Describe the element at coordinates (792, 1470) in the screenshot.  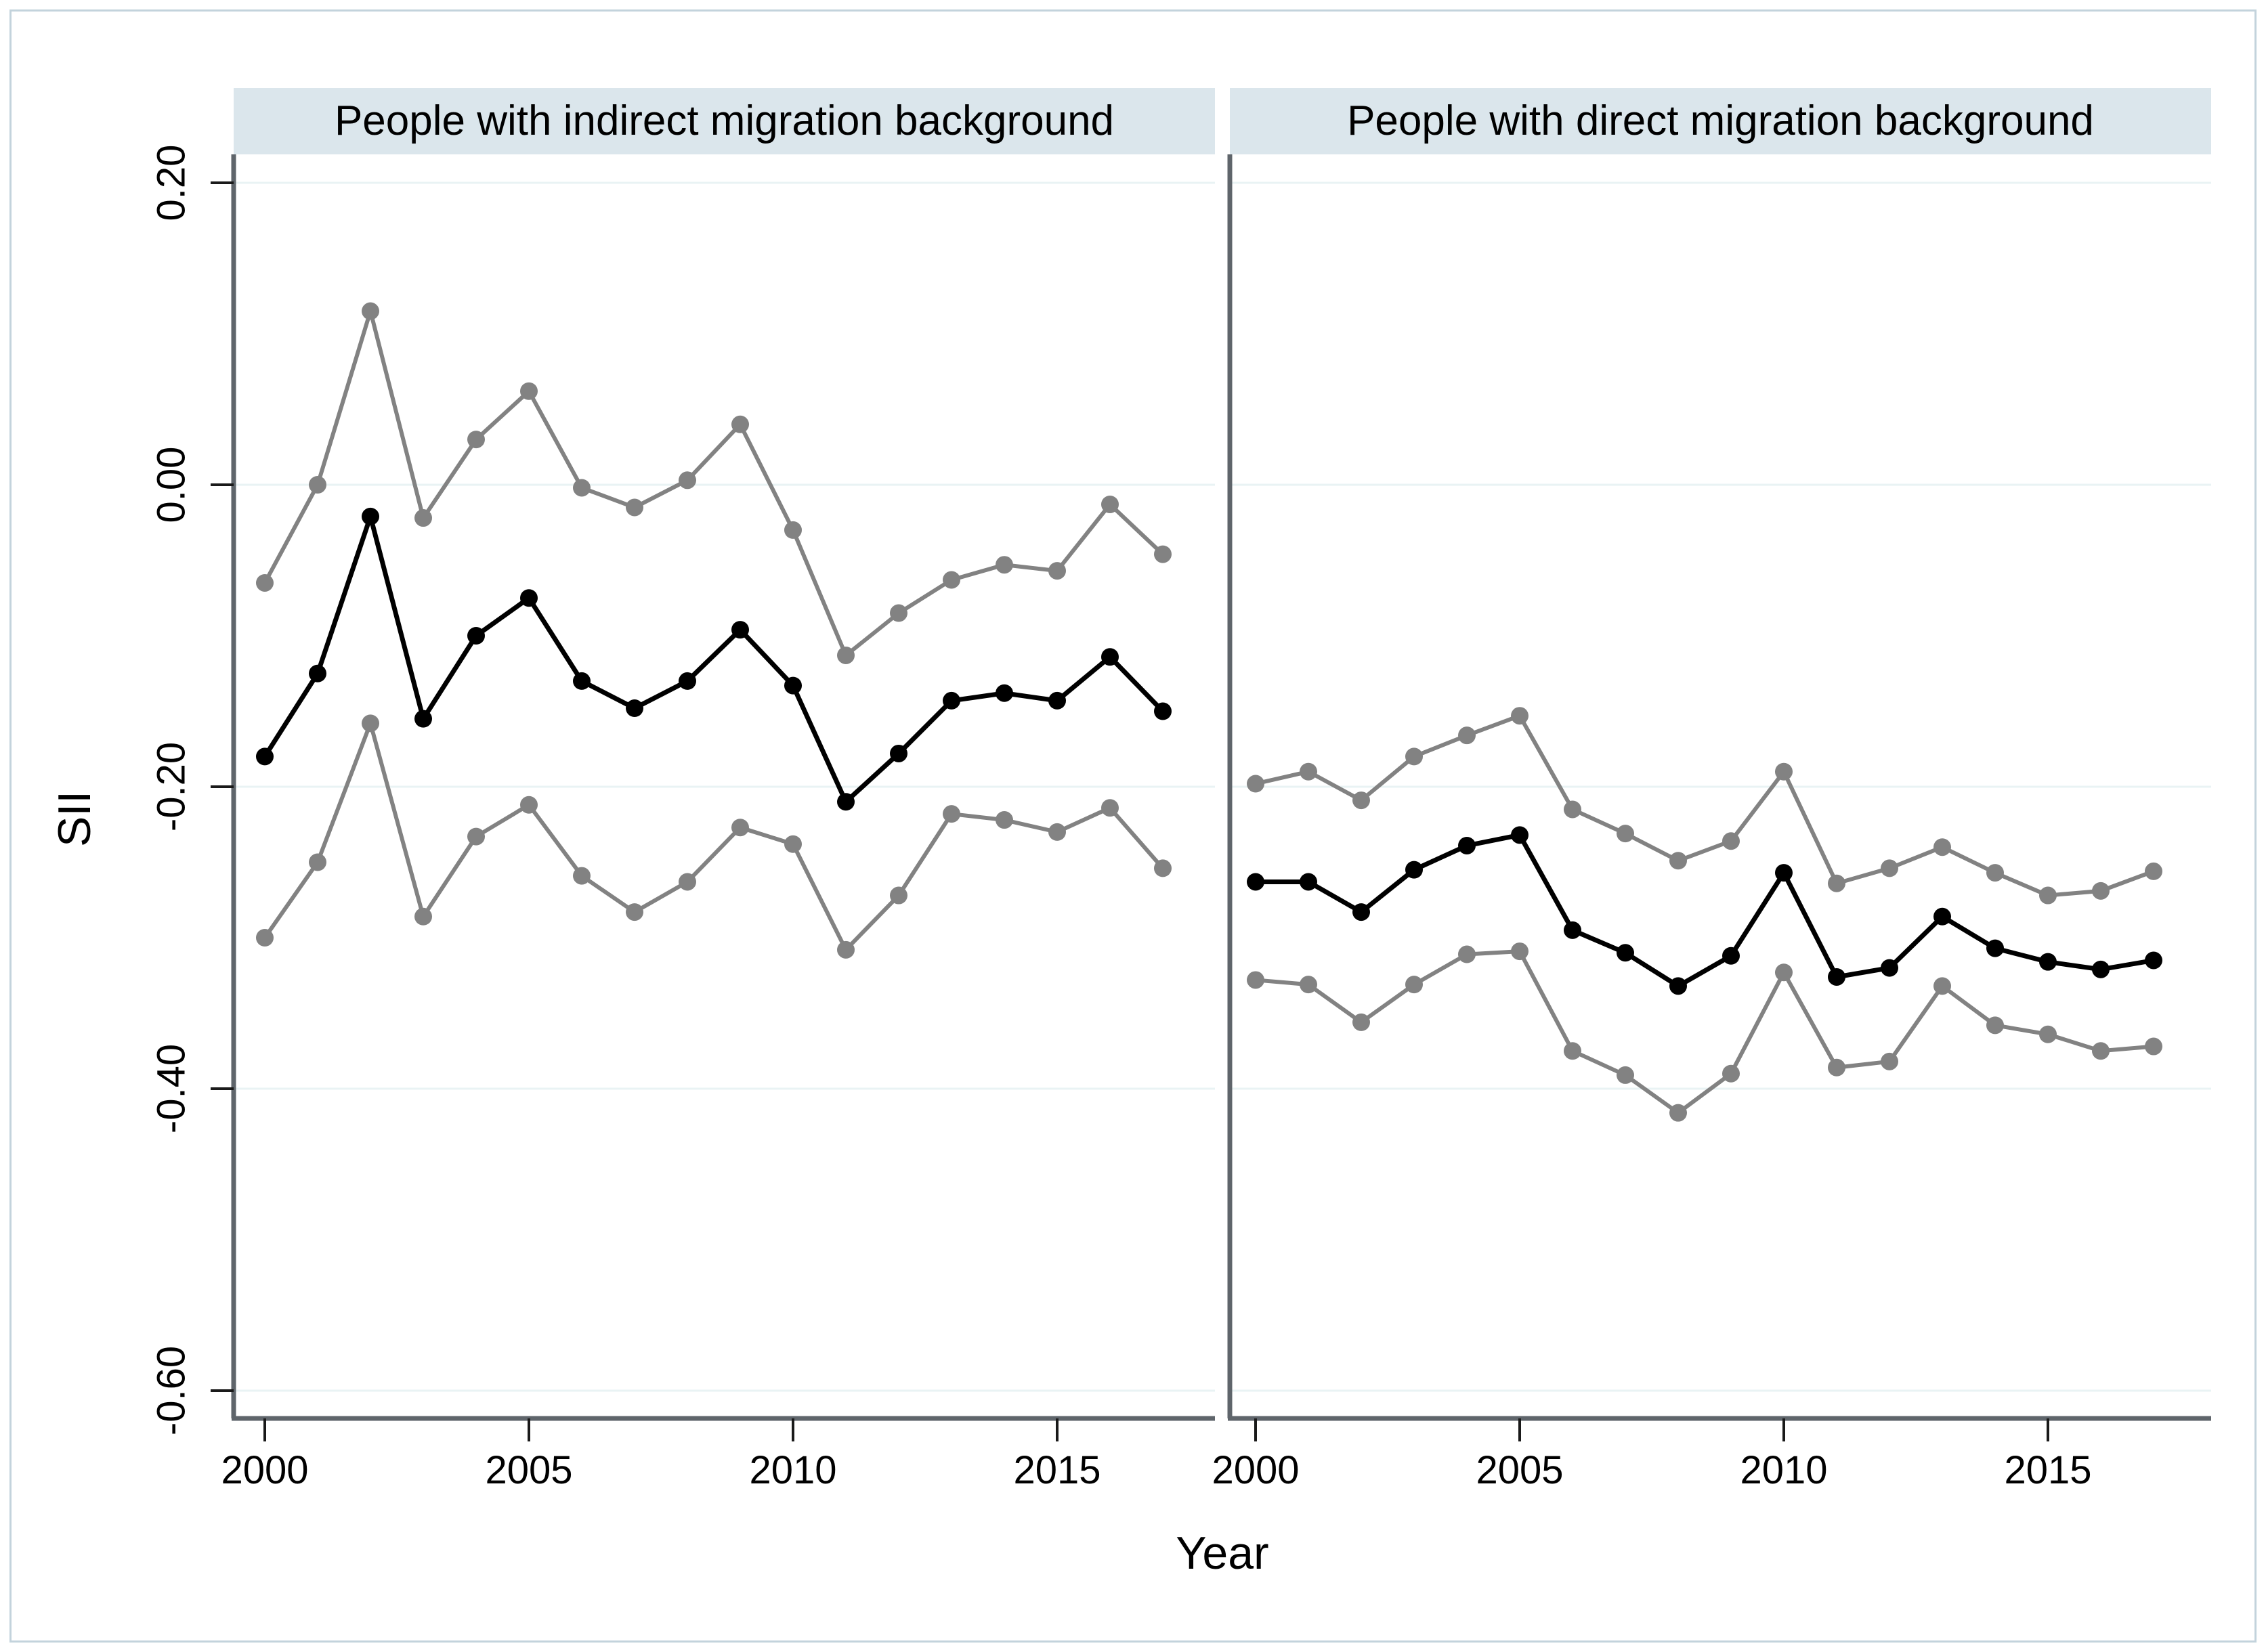
I see `x-tick-label: 2010` at that location.